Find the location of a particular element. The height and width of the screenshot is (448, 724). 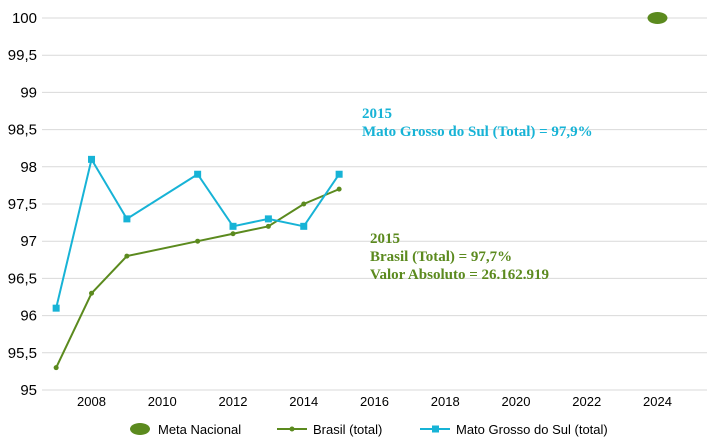

annotation-1-line: Mato Grosso do Sul (Total) = 97,9% is located at coordinates (477, 132).